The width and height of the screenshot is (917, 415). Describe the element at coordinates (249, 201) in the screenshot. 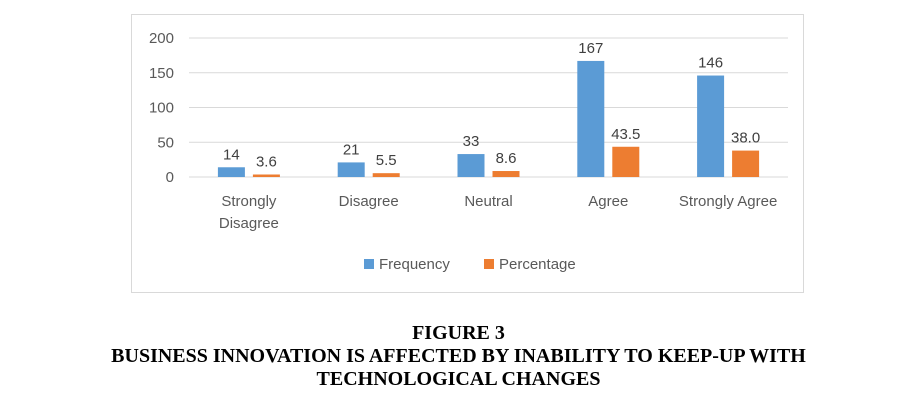

I see `category-label: Strongly` at that location.